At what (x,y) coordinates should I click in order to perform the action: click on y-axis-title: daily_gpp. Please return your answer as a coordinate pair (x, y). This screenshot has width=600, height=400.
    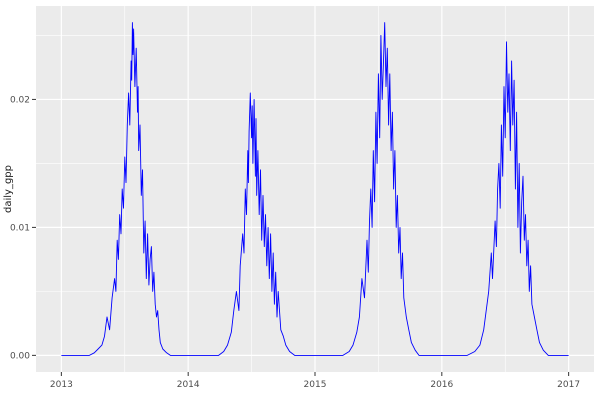
    Looking at the image, I should click on (8, 189).